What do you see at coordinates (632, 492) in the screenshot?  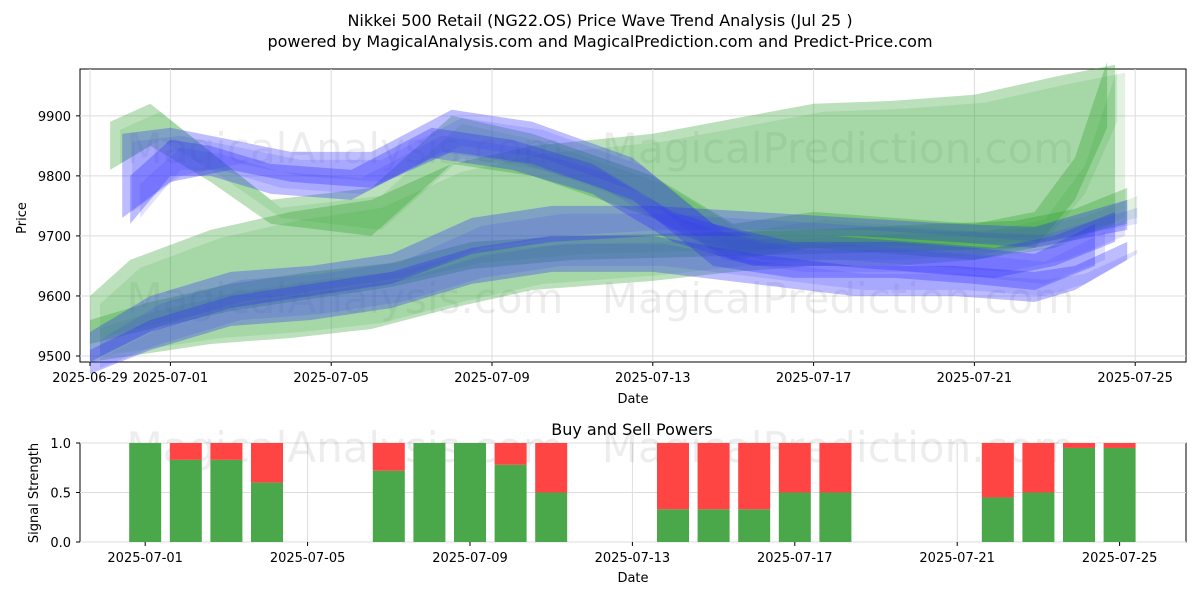 I see `signal-bars` at bounding box center [632, 492].